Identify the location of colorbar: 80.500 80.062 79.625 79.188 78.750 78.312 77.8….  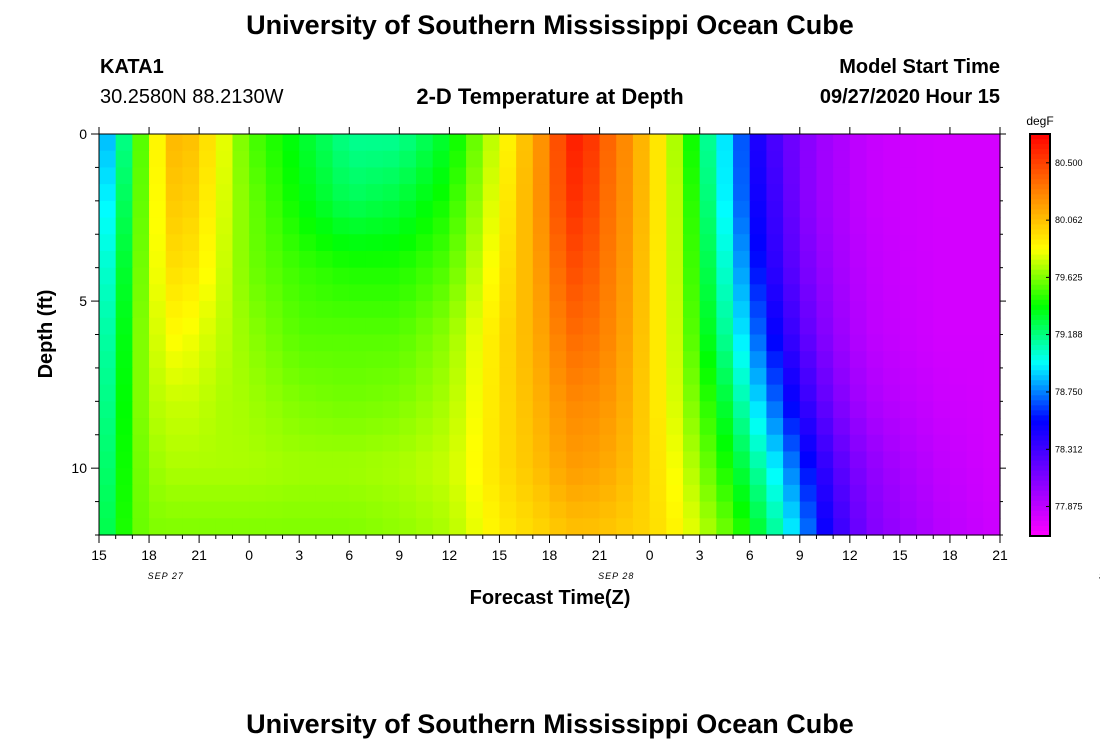
(1056, 335).